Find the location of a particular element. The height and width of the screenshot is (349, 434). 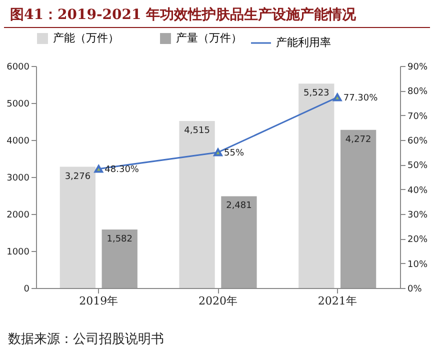

y-tick-label: 1000 is located at coordinates (18, 253).